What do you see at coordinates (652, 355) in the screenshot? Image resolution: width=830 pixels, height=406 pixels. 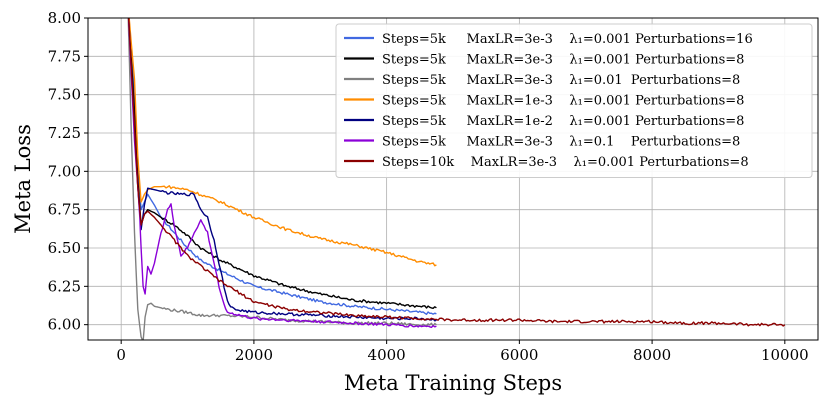 I see `x-tick-label: 8000` at bounding box center [652, 355].